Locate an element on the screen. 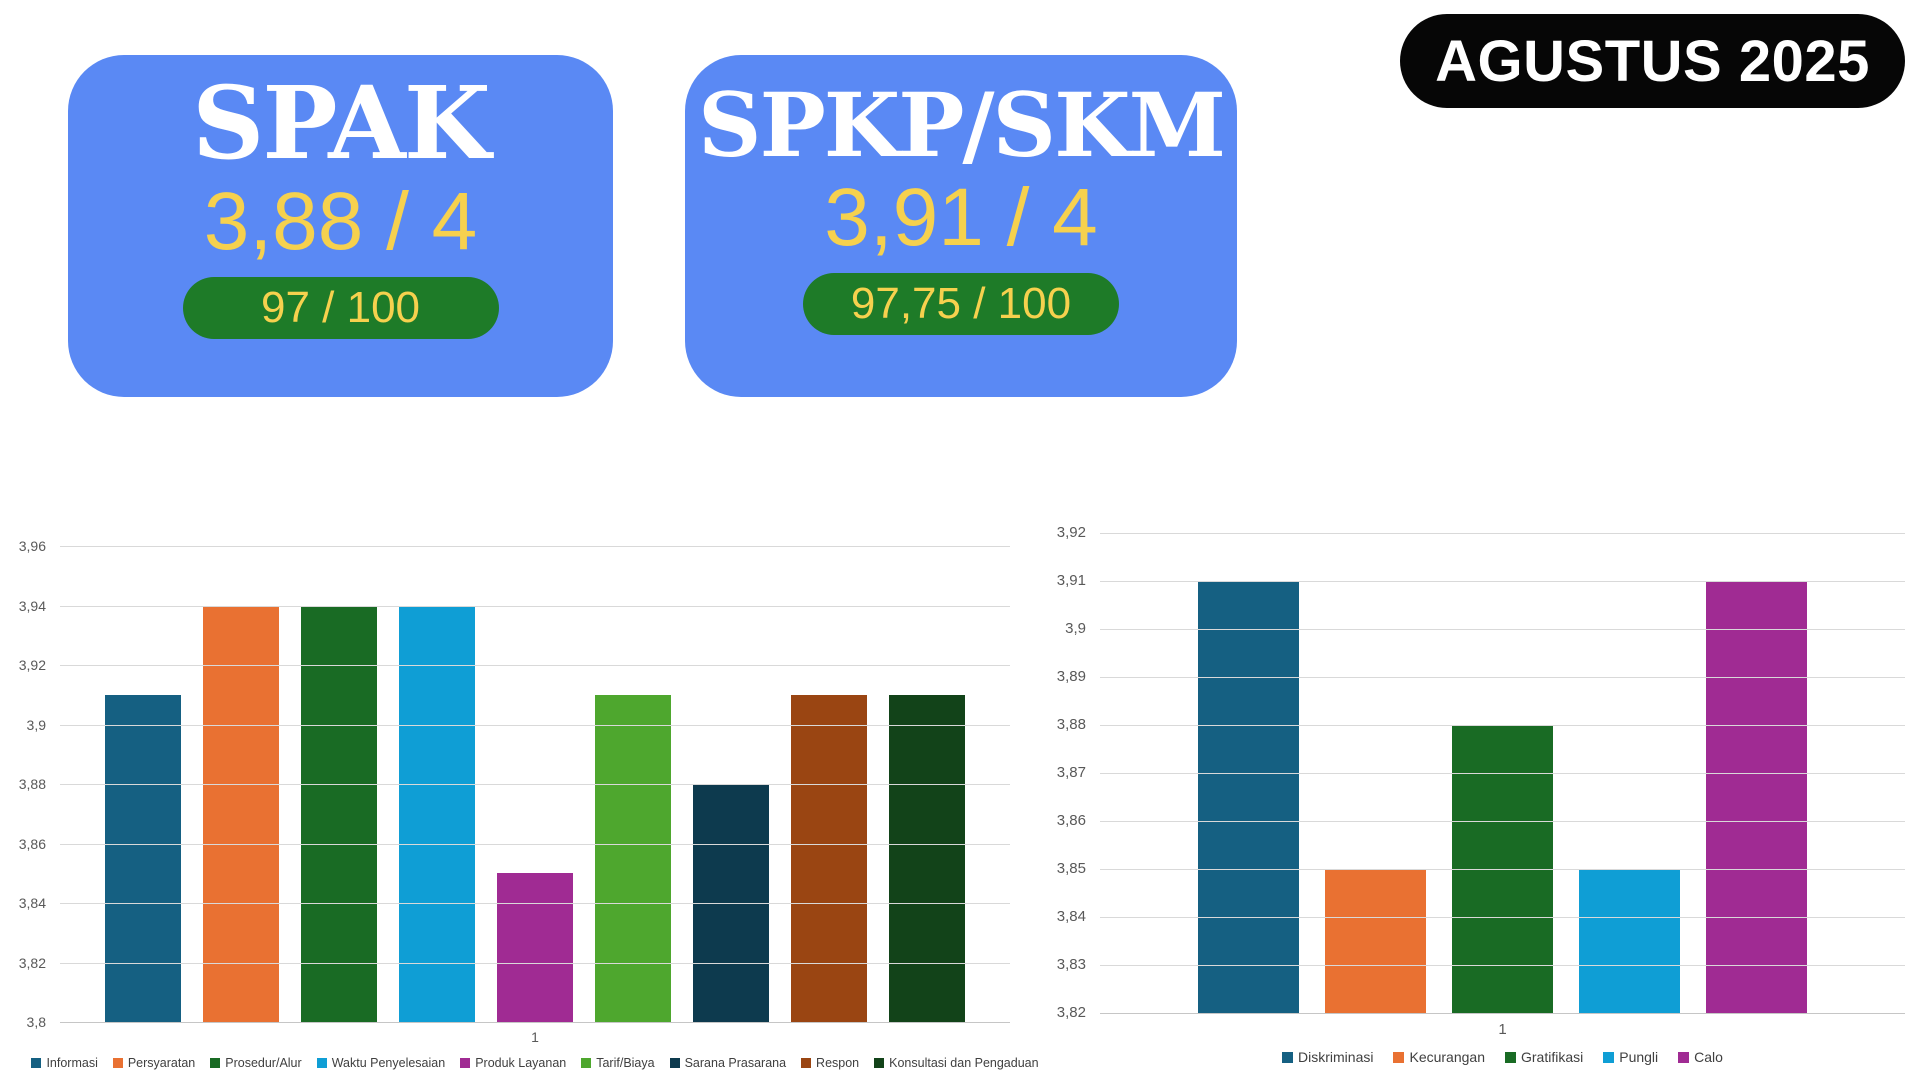  legend-item-calo: Calo is located at coordinates (1700, 1057).